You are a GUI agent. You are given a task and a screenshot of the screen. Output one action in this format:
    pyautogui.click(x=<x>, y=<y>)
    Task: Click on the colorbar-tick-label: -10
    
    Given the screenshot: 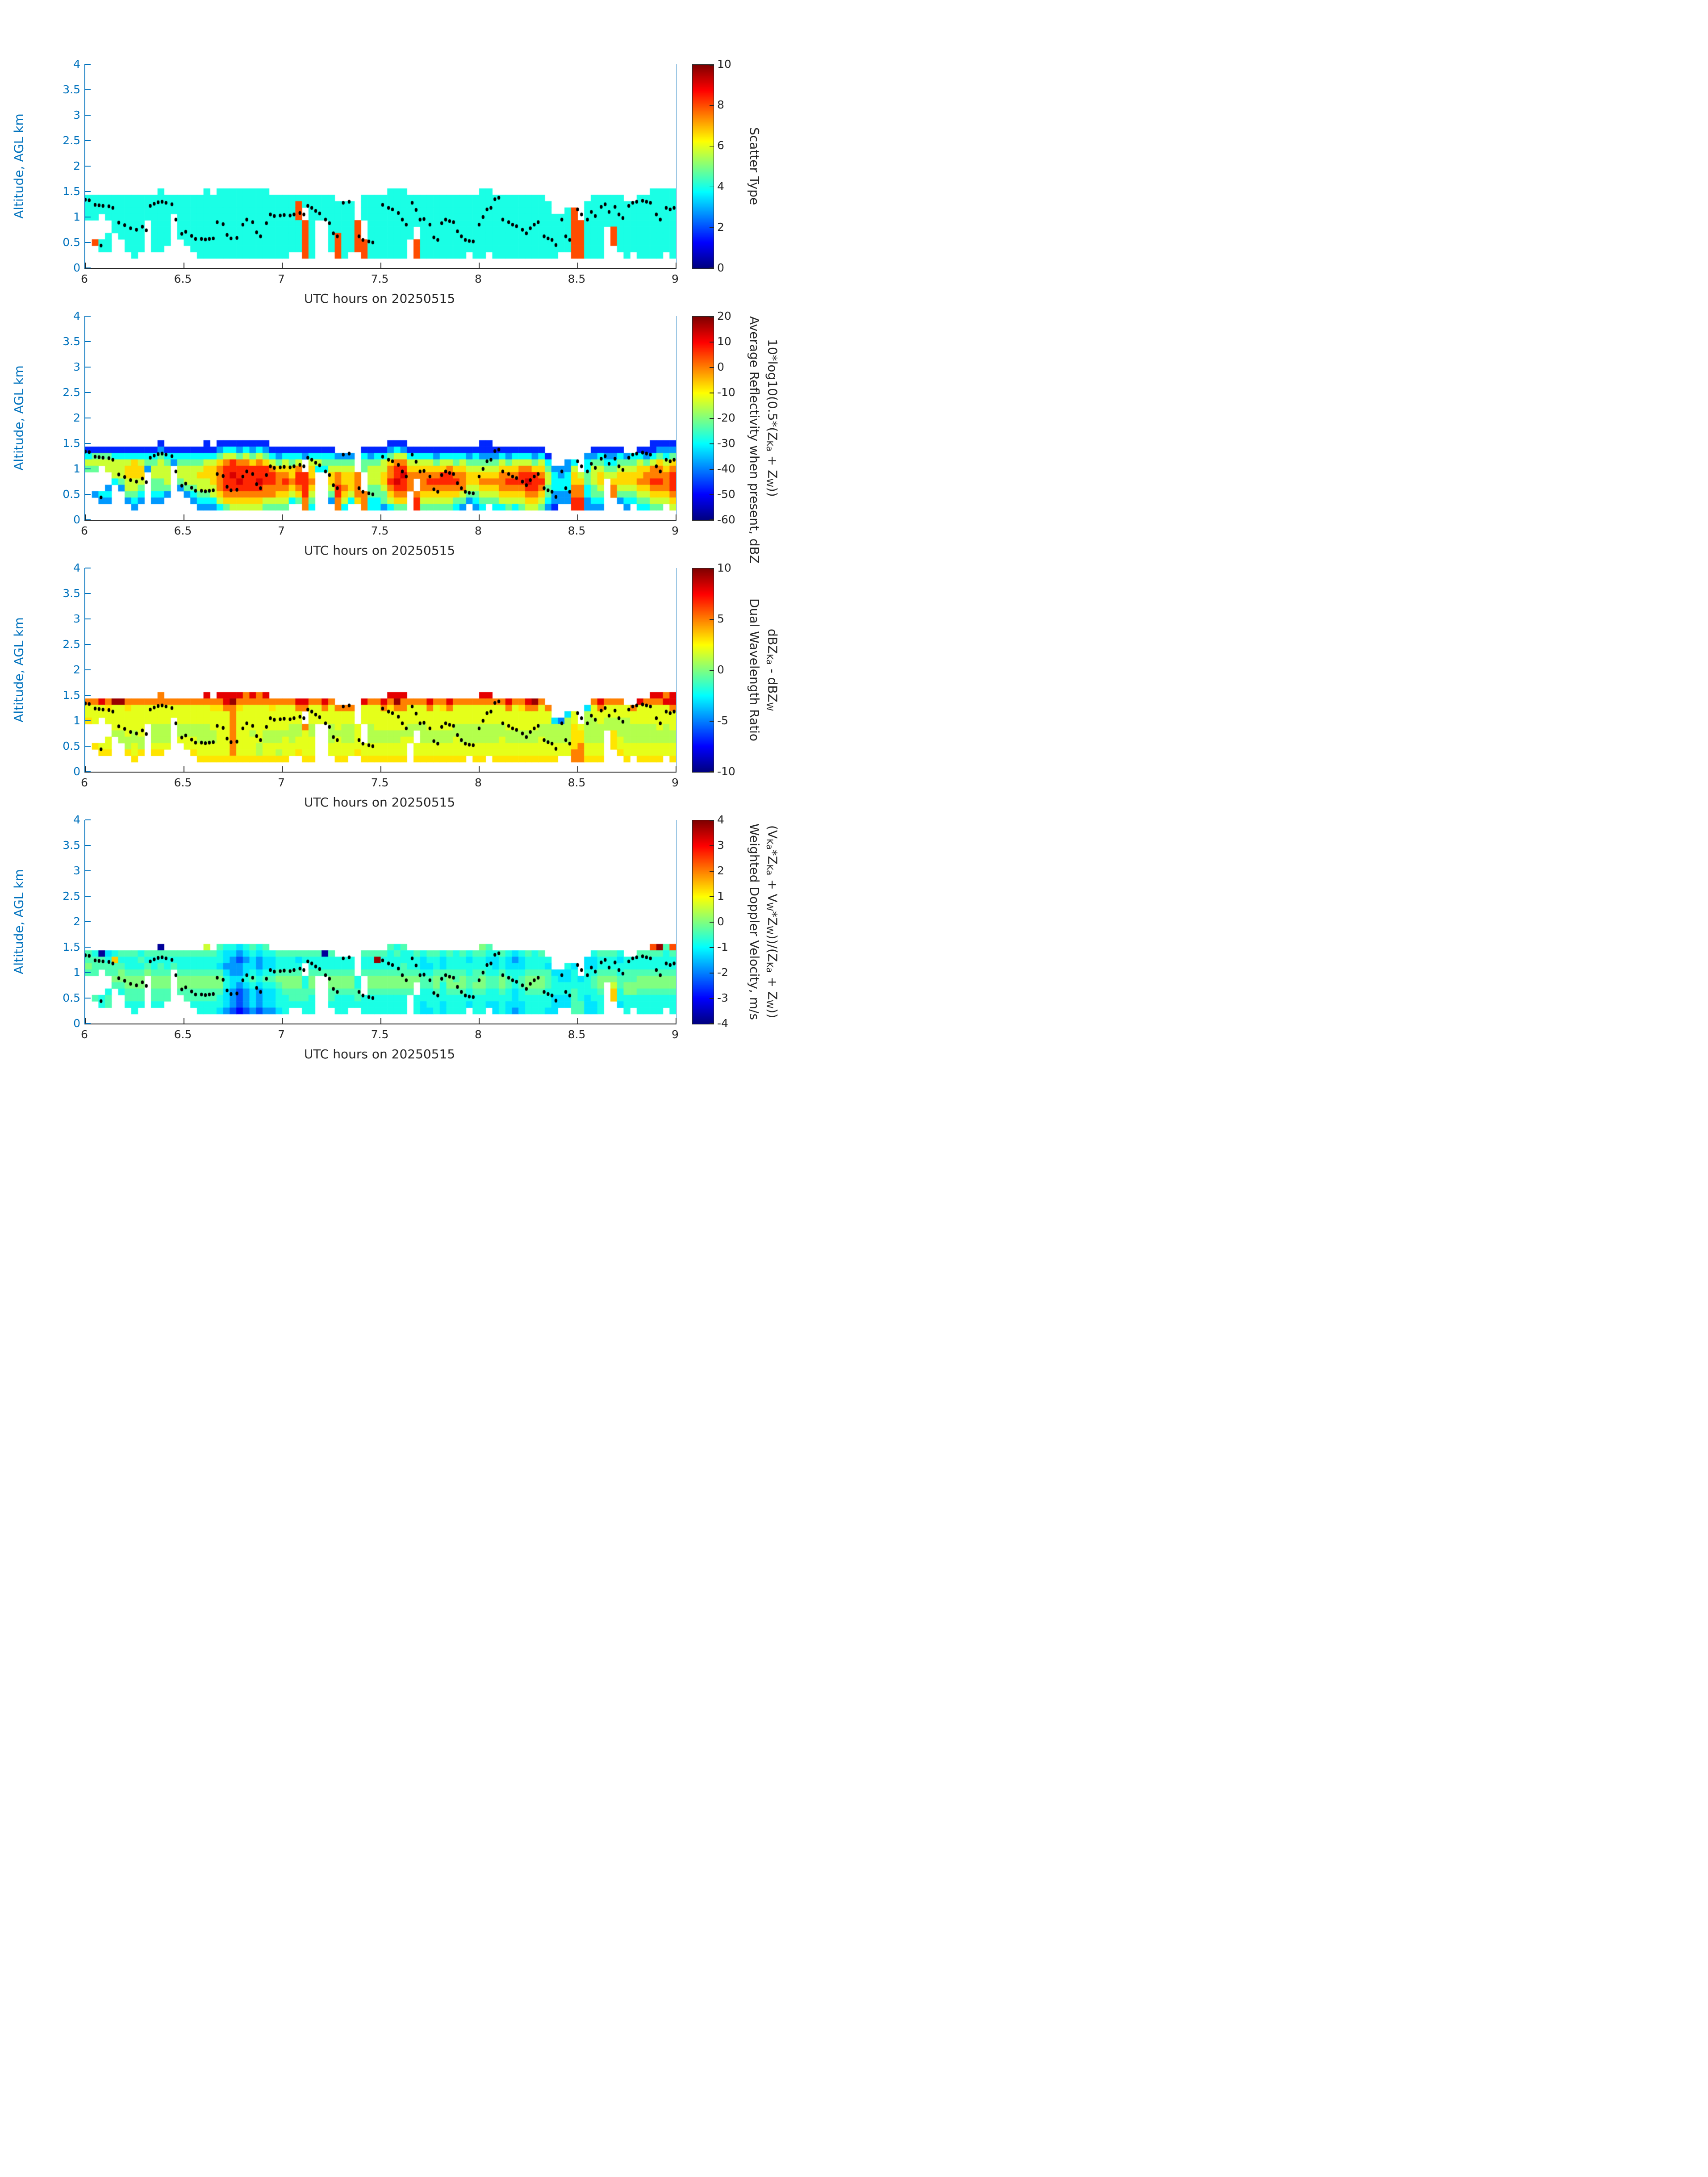 What is the action you would take?
    pyautogui.click(x=726, y=392)
    